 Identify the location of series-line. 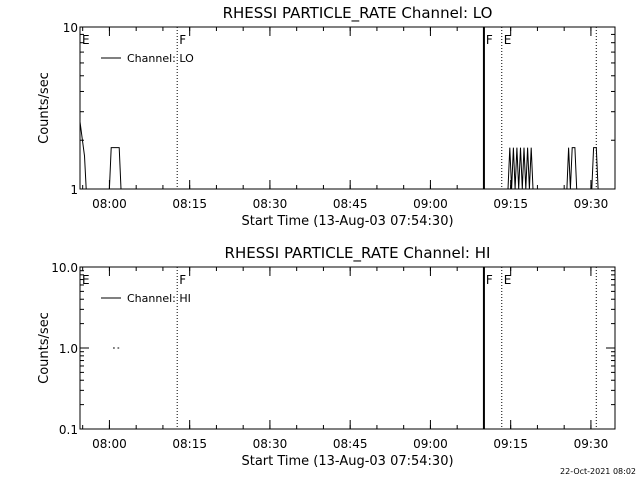
(339, 155).